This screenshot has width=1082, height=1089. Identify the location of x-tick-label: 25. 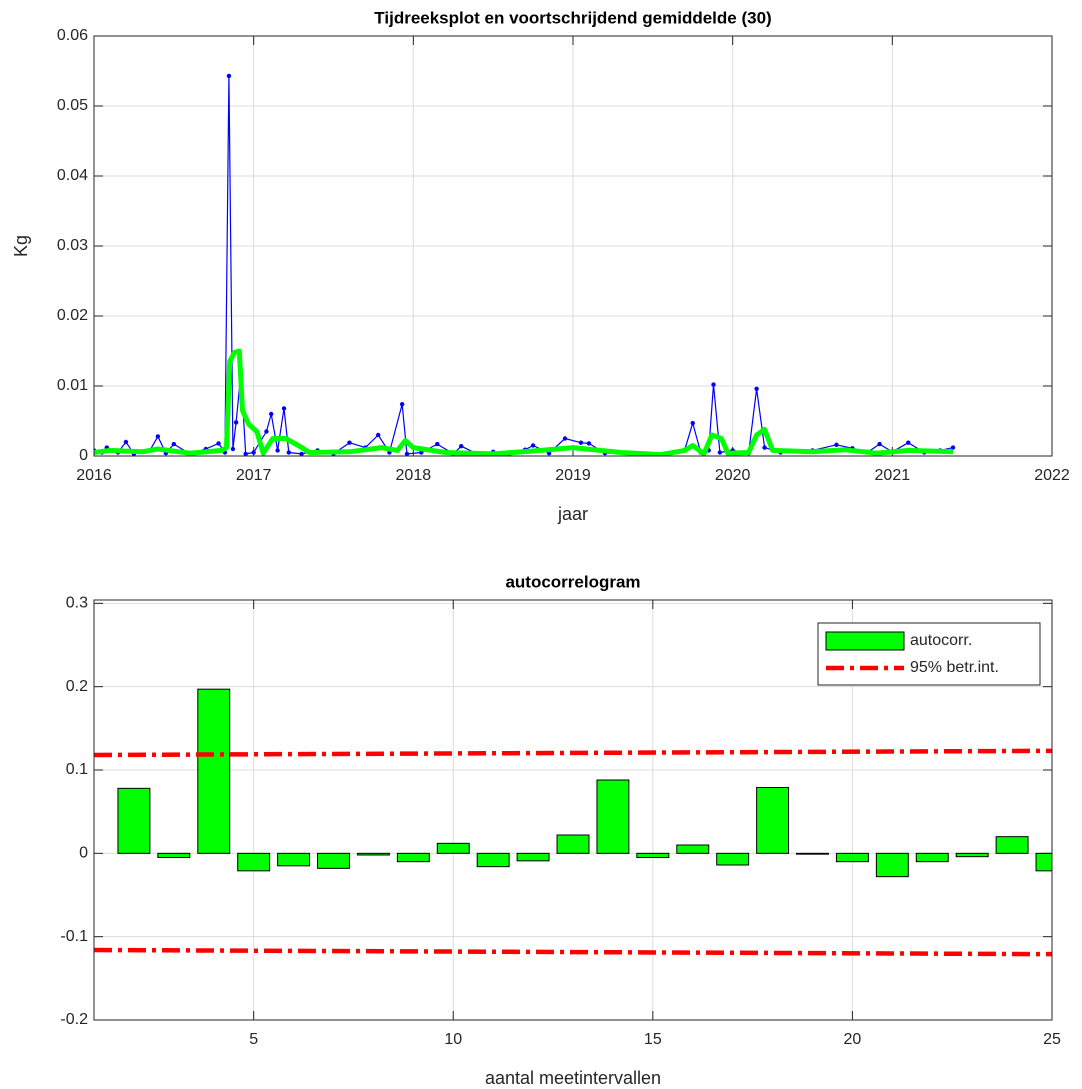
(1052, 1039).